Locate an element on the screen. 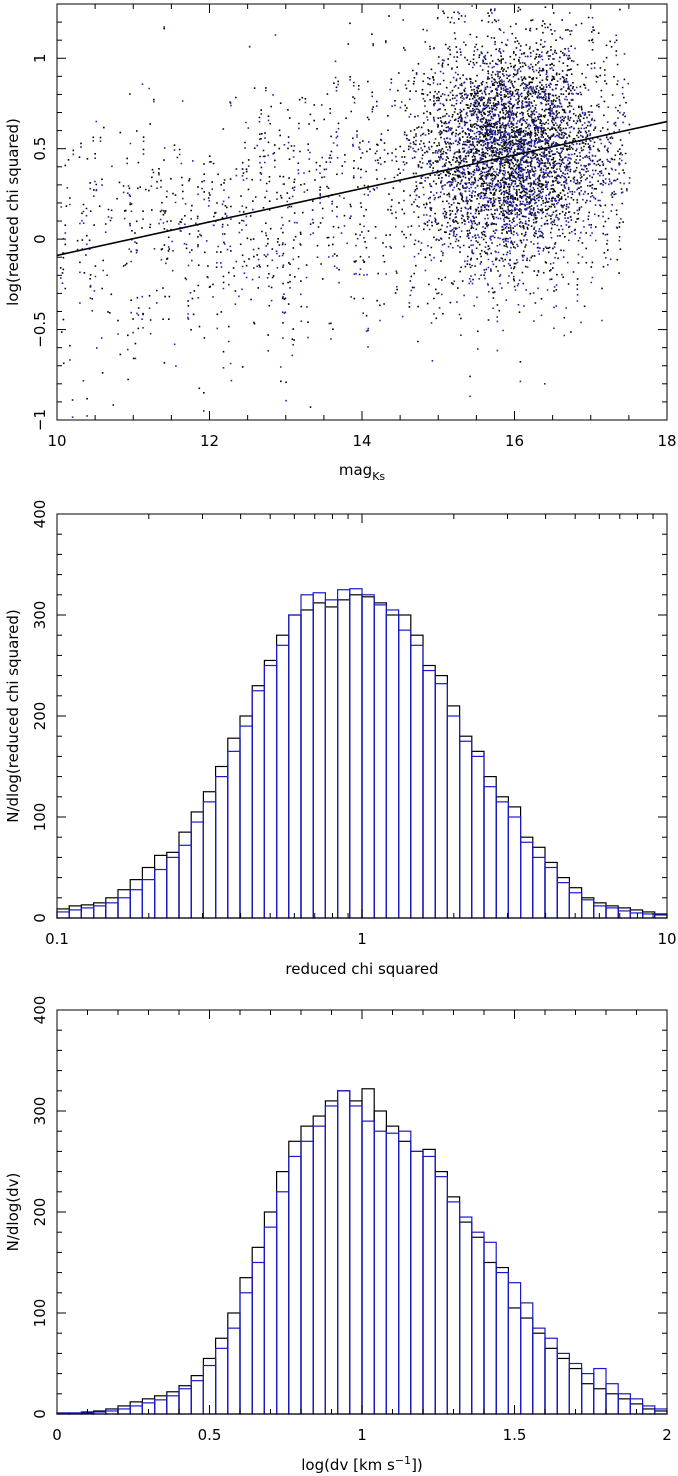 Image resolution: width=678 pixels, height=1476 pixels. x-tick-label: 1 is located at coordinates (362, 939).